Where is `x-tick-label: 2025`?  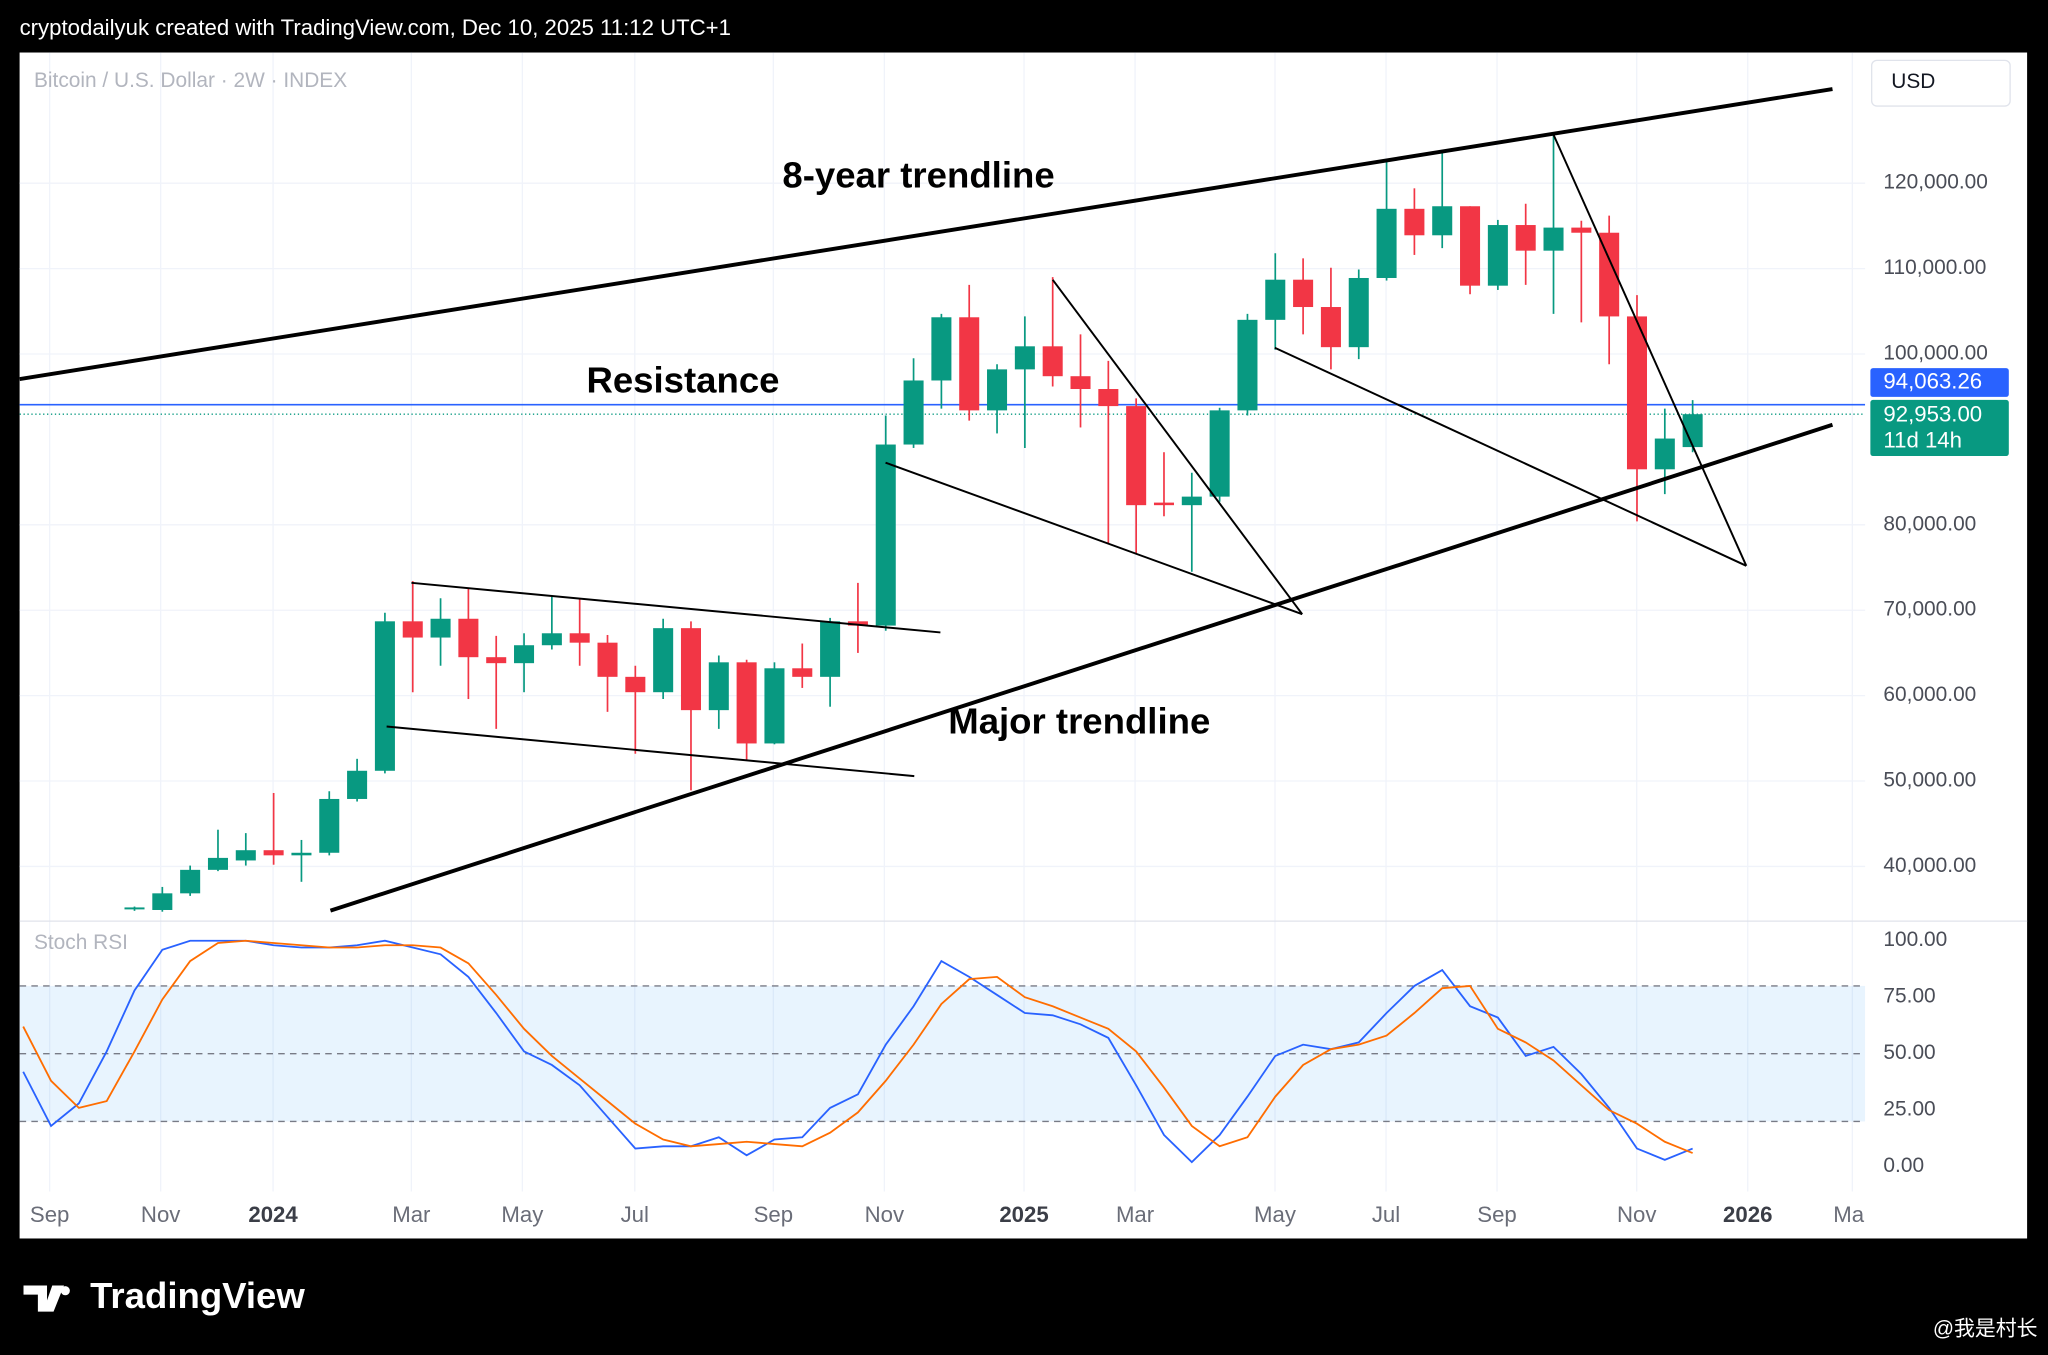
x-tick-label: 2025 is located at coordinates (1023, 1214).